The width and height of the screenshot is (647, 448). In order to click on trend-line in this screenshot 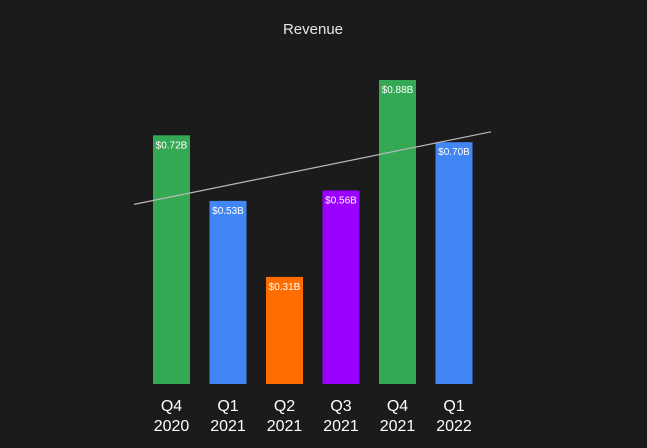, I will do `click(312, 168)`.